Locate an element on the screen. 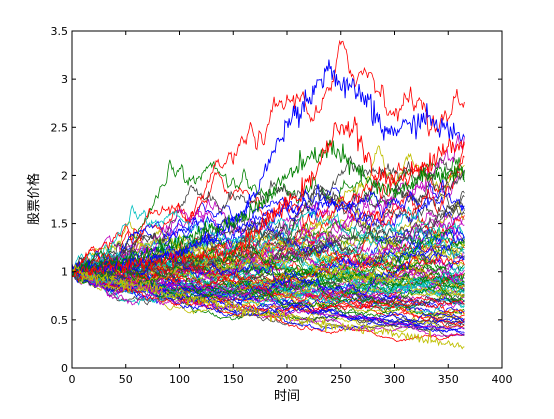 This screenshot has height=419, width=554. y-tick-label: 3.5 is located at coordinates (60, 31).